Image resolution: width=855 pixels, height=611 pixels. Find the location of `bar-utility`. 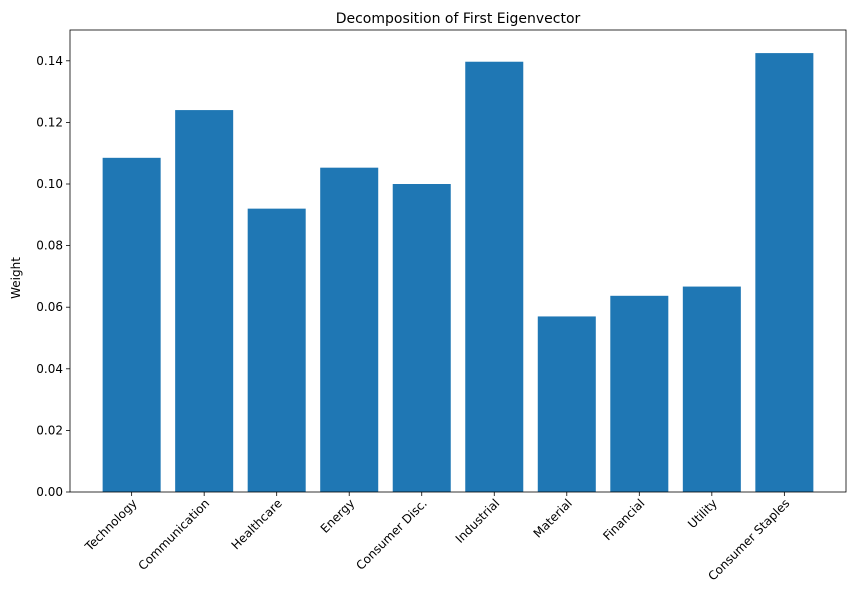

bar-utility is located at coordinates (711, 389).